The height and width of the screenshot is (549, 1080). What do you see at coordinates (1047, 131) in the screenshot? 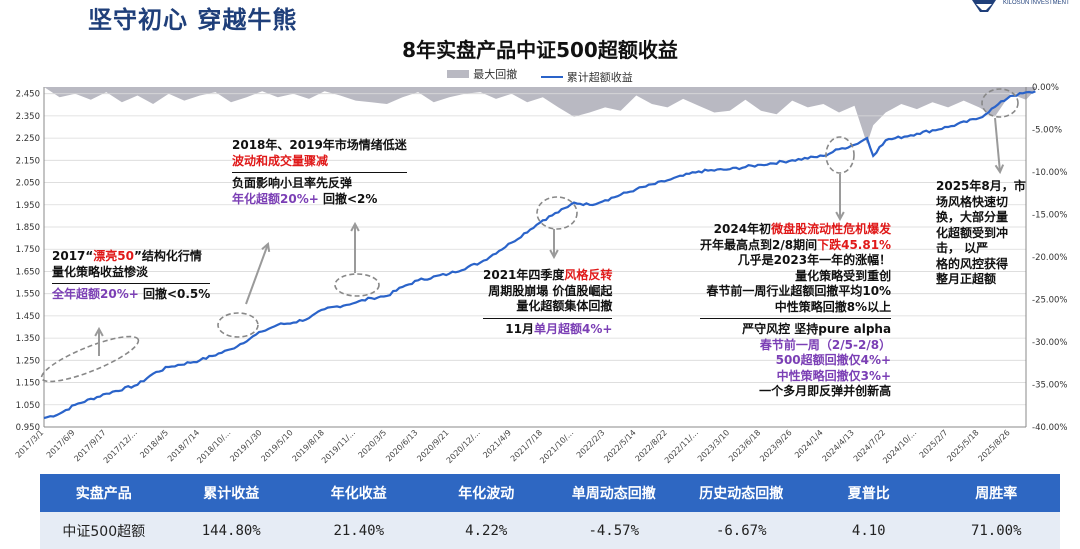
I see `y-right-tick-label: -5.00%` at bounding box center [1047, 131].